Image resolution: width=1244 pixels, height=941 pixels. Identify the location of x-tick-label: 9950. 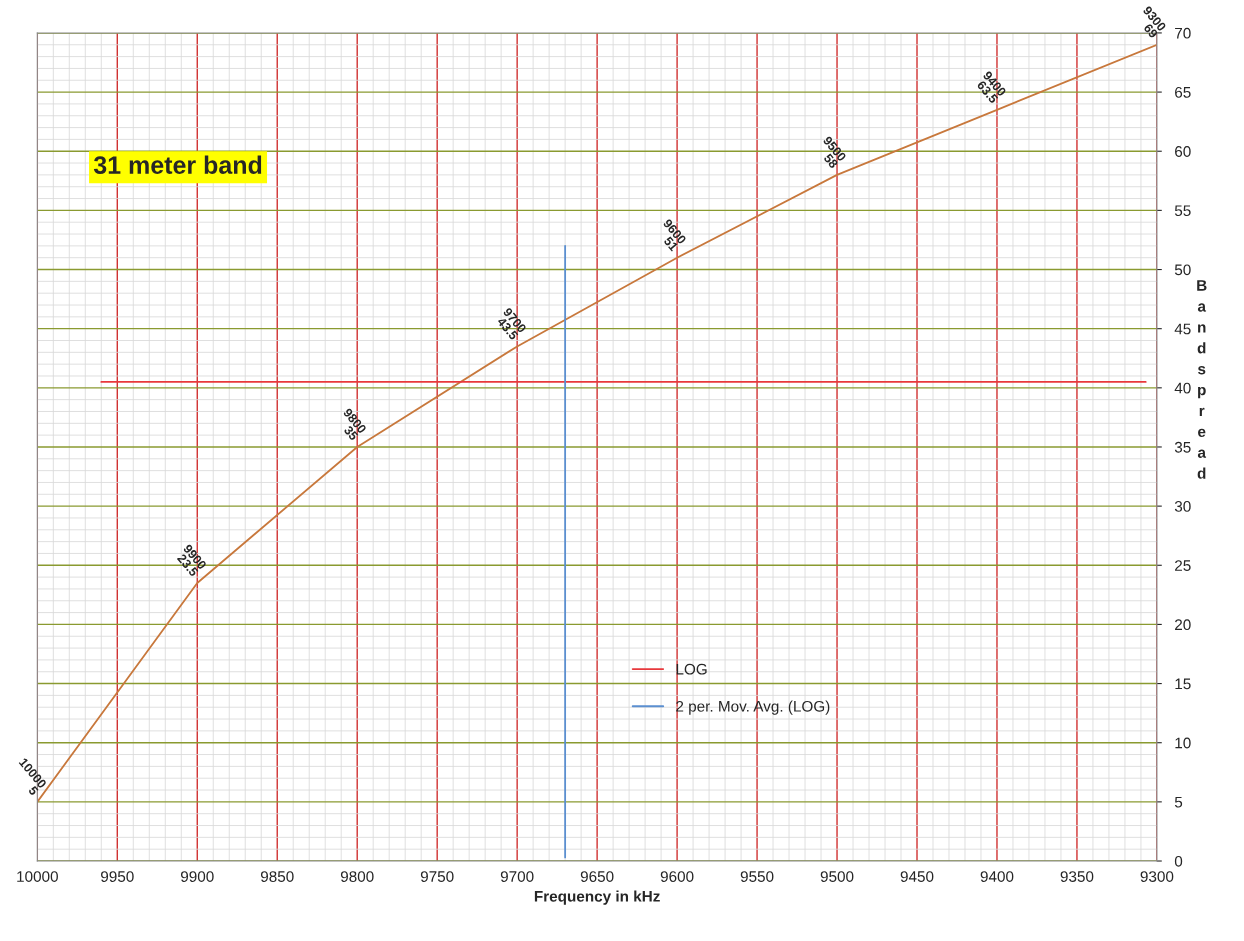
(117, 876).